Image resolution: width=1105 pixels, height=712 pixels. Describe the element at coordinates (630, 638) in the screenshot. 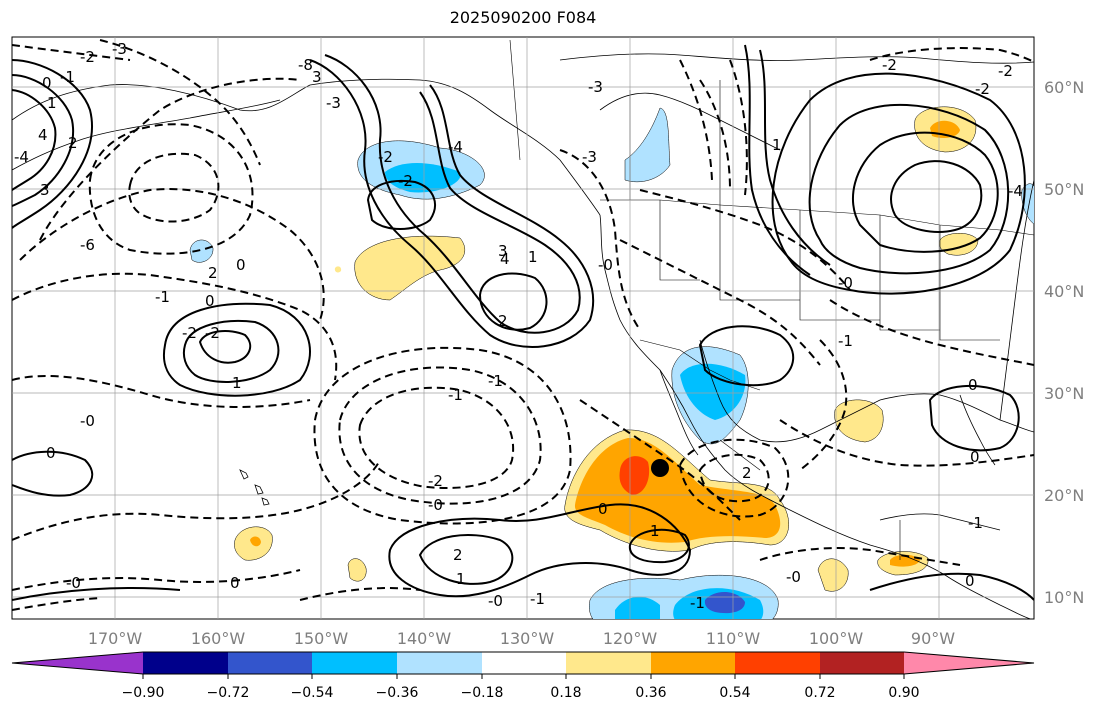

I see `lon-label-120w: 120°W` at that location.